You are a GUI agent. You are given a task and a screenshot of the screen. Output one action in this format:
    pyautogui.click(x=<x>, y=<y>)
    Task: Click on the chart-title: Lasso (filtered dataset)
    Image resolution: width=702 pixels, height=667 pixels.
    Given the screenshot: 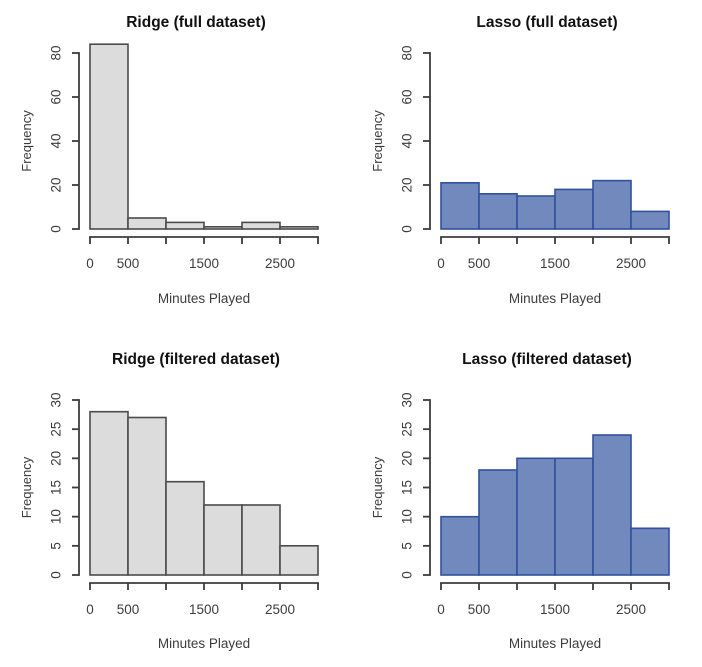 What is the action you would take?
    pyautogui.click(x=547, y=359)
    